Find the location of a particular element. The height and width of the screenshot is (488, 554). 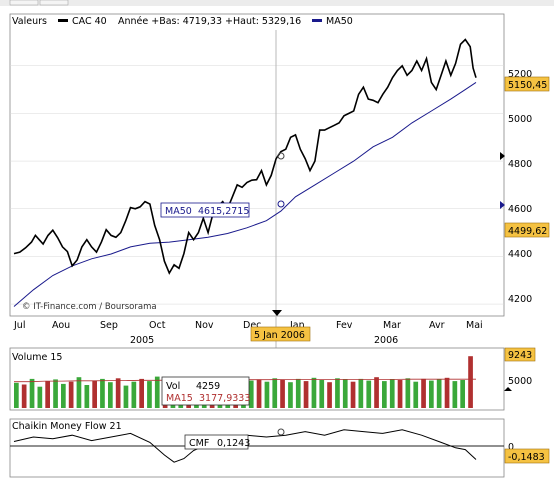

year-label: 2006 is located at coordinates (386, 340).